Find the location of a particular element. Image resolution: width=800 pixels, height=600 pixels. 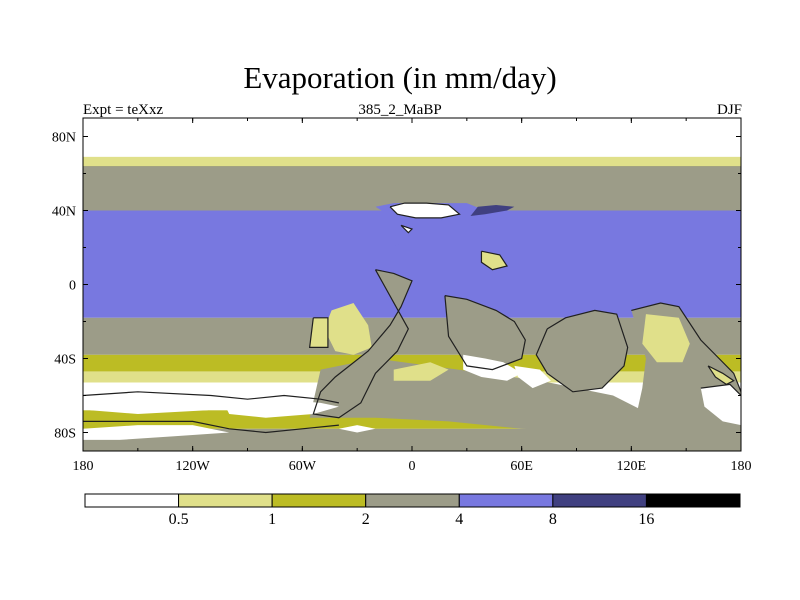

region-na-desert is located at coordinates (425, 210).